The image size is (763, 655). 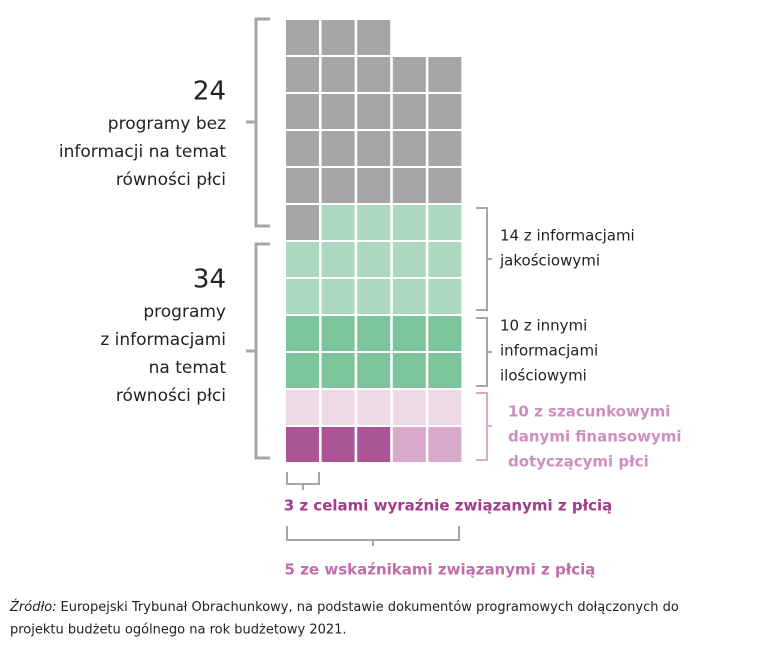 What do you see at coordinates (543, 326) in the screenshot?
I see `part-label: 10 z innymi` at bounding box center [543, 326].